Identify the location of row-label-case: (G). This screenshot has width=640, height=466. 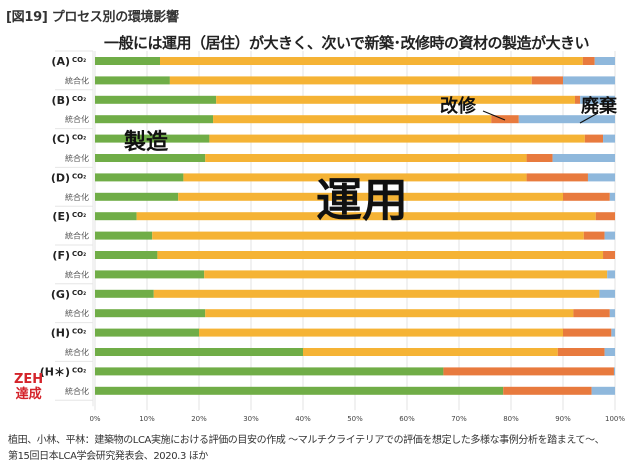
(60, 294).